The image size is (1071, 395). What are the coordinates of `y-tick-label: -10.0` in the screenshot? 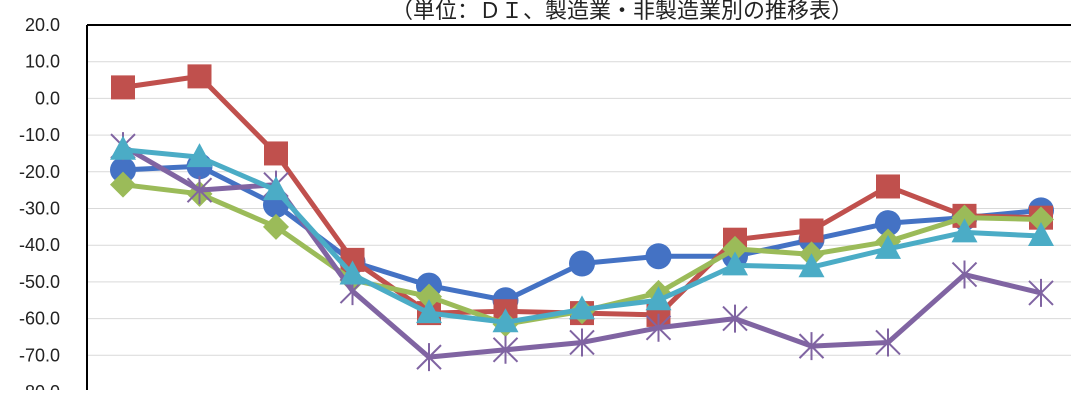 It's located at (39, 135).